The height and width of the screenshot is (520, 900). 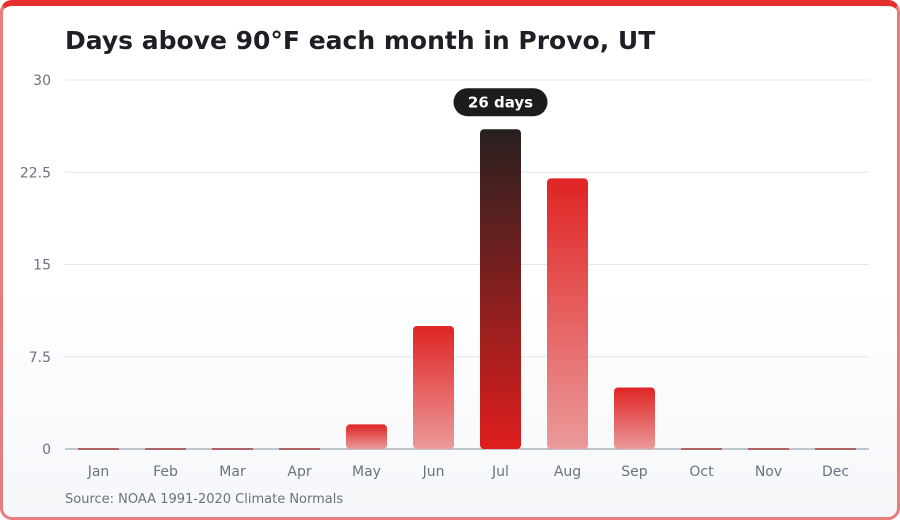 I want to click on x-tick-label: Feb, so click(x=165, y=472).